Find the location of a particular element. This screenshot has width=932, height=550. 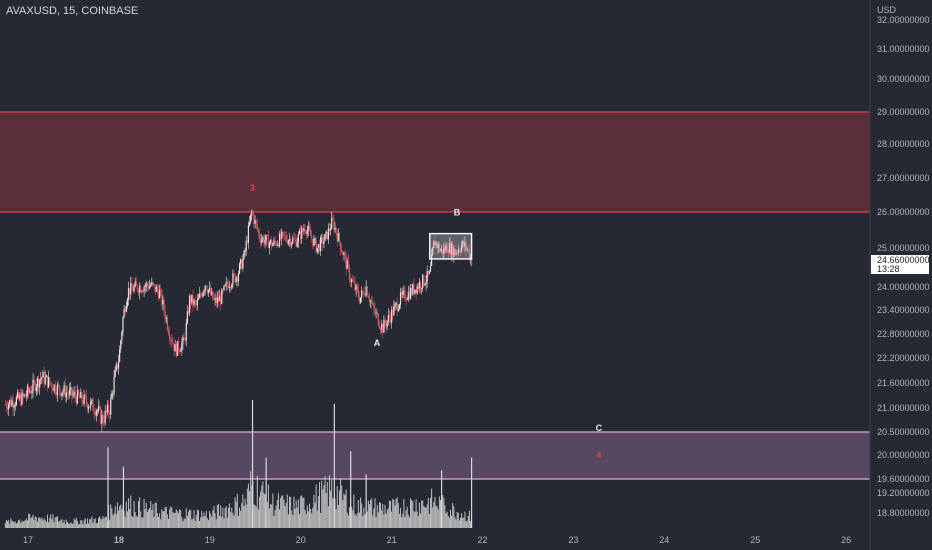

y-tick-label: 22.20000000 is located at coordinates (903, 358).